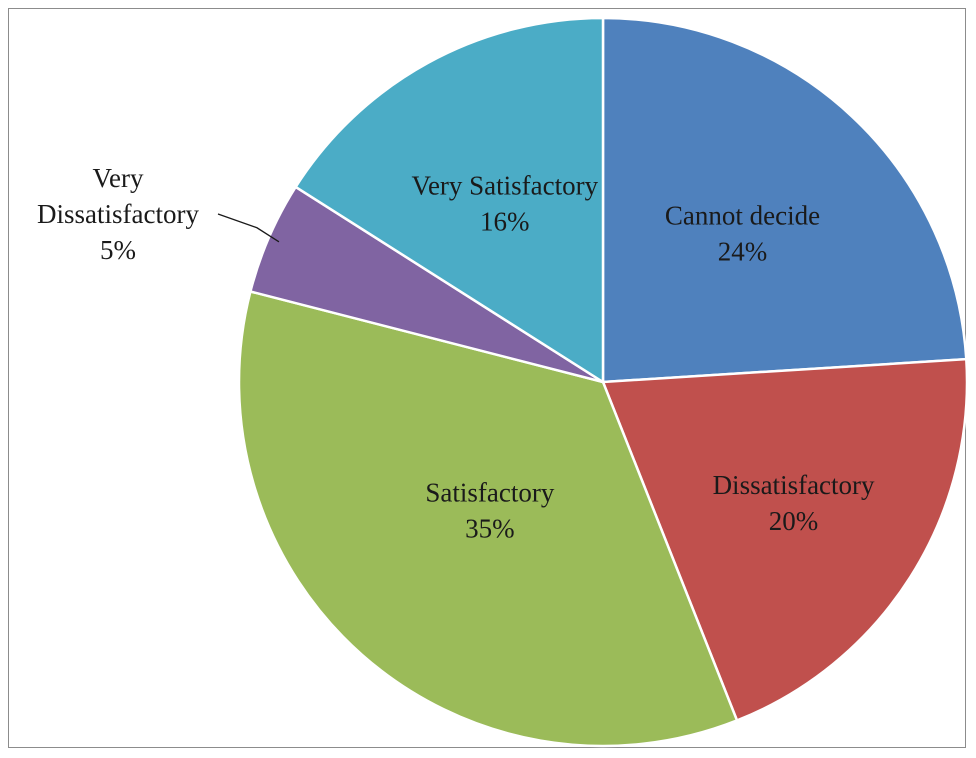  I want to click on slice-label-cannot-decide: Cannot decide 24%, so click(742, 233).